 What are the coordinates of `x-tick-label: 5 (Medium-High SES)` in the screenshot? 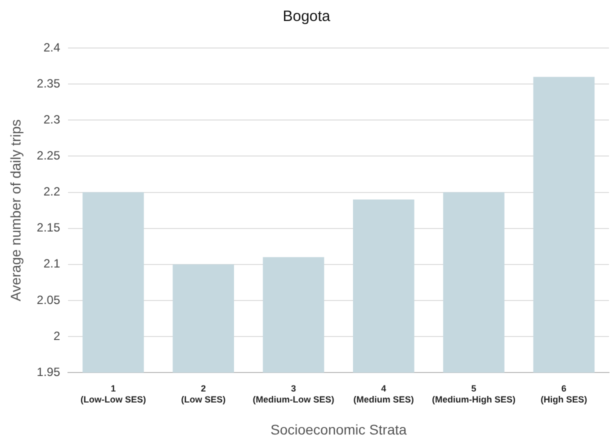 It's located at (474, 393).